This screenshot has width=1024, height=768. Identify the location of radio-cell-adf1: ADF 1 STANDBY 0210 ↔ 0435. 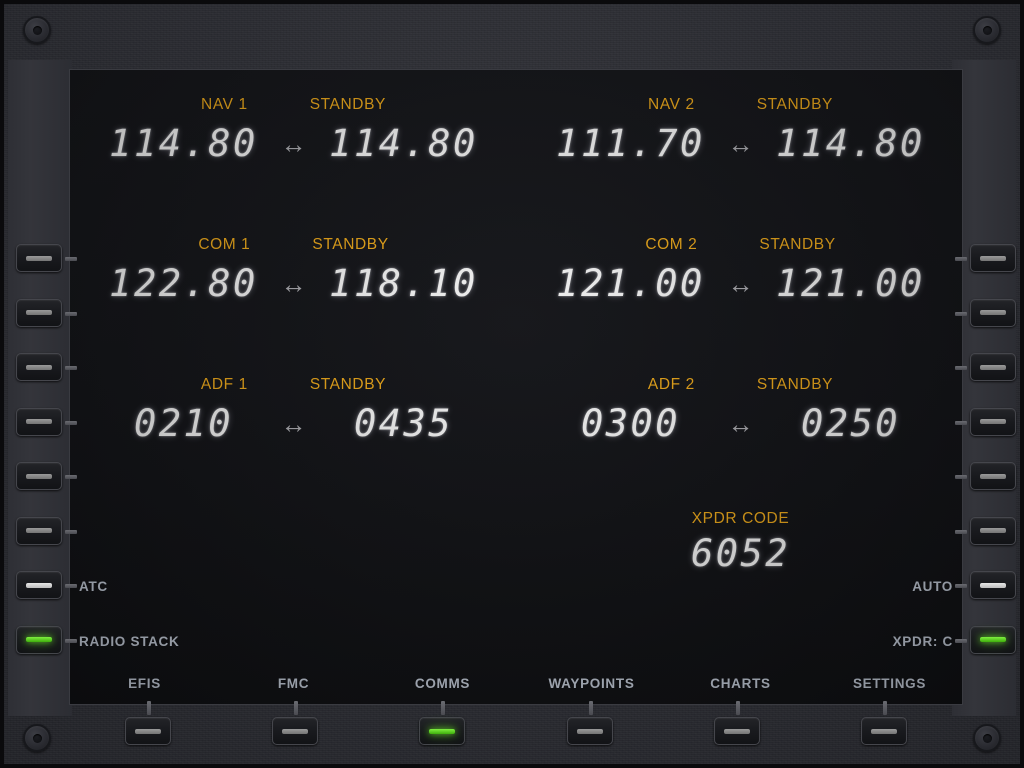
(293, 428).